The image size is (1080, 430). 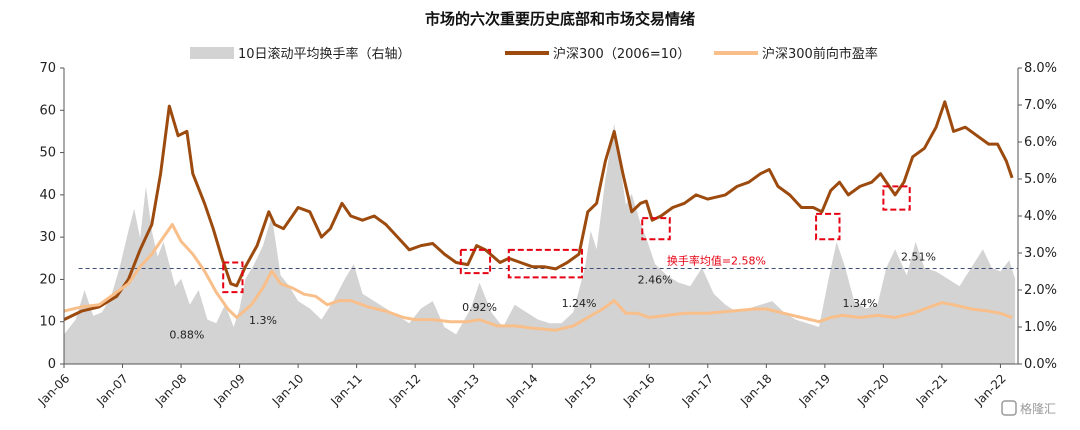 I want to click on x-tick-label: Jan-12, so click(x=405, y=390).